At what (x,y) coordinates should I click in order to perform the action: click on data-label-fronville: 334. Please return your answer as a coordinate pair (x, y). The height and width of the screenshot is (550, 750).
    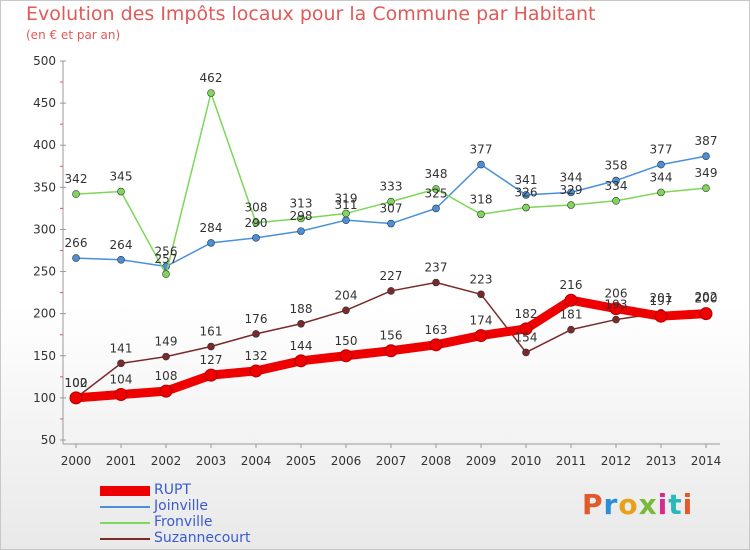
    Looking at the image, I should click on (616, 186).